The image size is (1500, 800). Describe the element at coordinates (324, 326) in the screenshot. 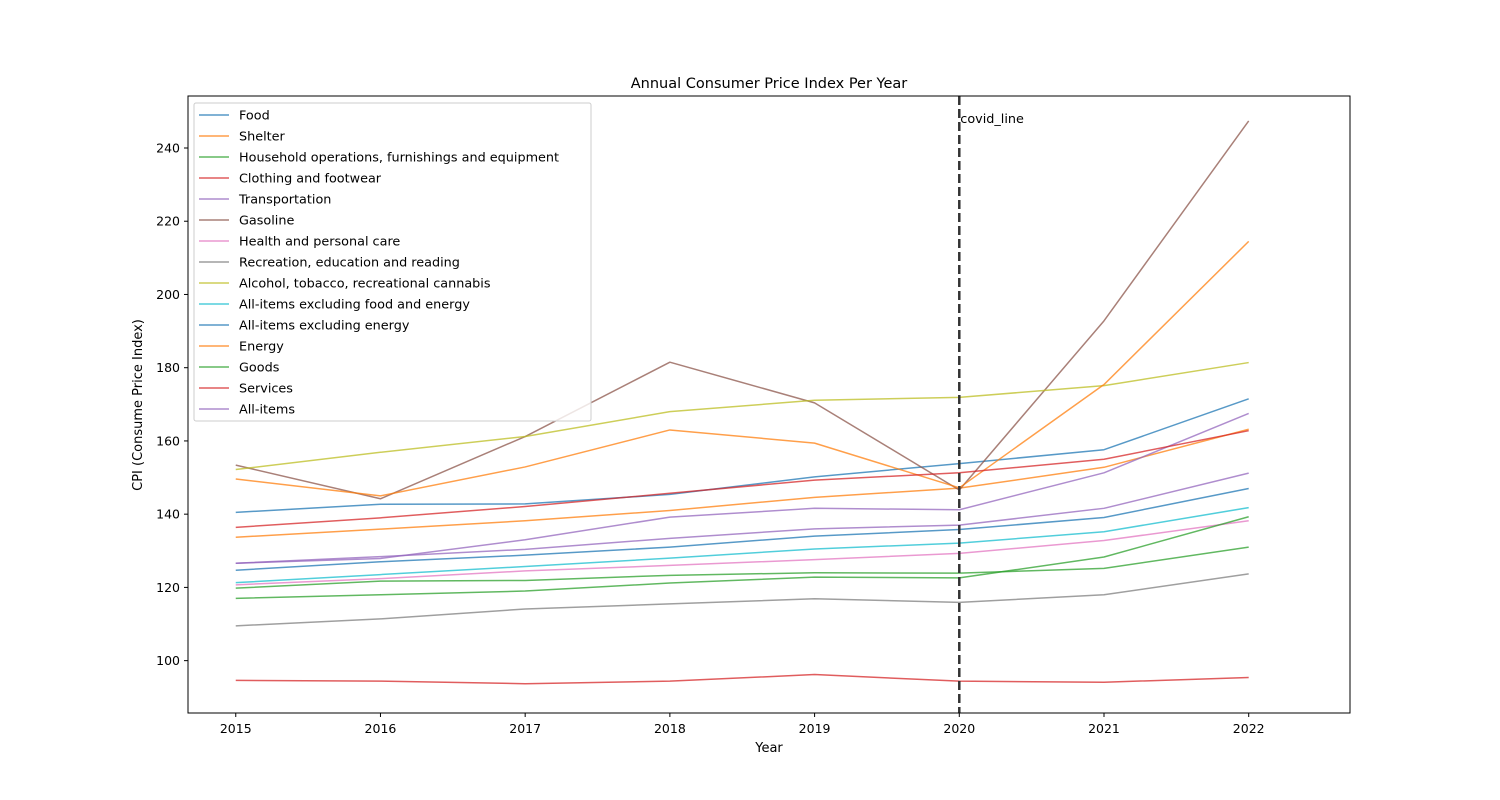

I see `legend-label: All-items excluding energy` at that location.